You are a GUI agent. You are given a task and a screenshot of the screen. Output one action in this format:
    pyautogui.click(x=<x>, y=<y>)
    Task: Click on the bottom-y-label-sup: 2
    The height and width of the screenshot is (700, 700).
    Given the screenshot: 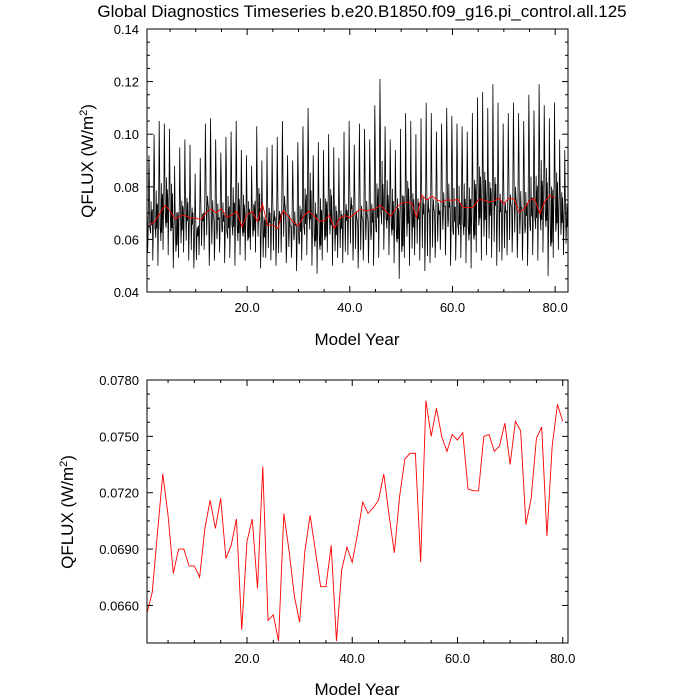 What is the action you would take?
    pyautogui.click(x=64, y=464)
    